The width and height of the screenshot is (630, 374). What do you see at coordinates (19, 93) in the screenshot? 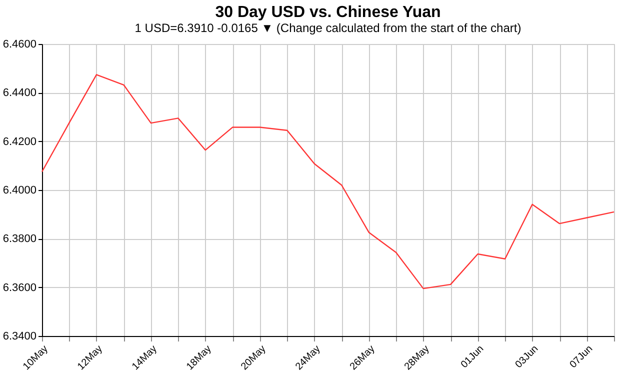
I see `y-tick-label: 6.4400` at bounding box center [19, 93].